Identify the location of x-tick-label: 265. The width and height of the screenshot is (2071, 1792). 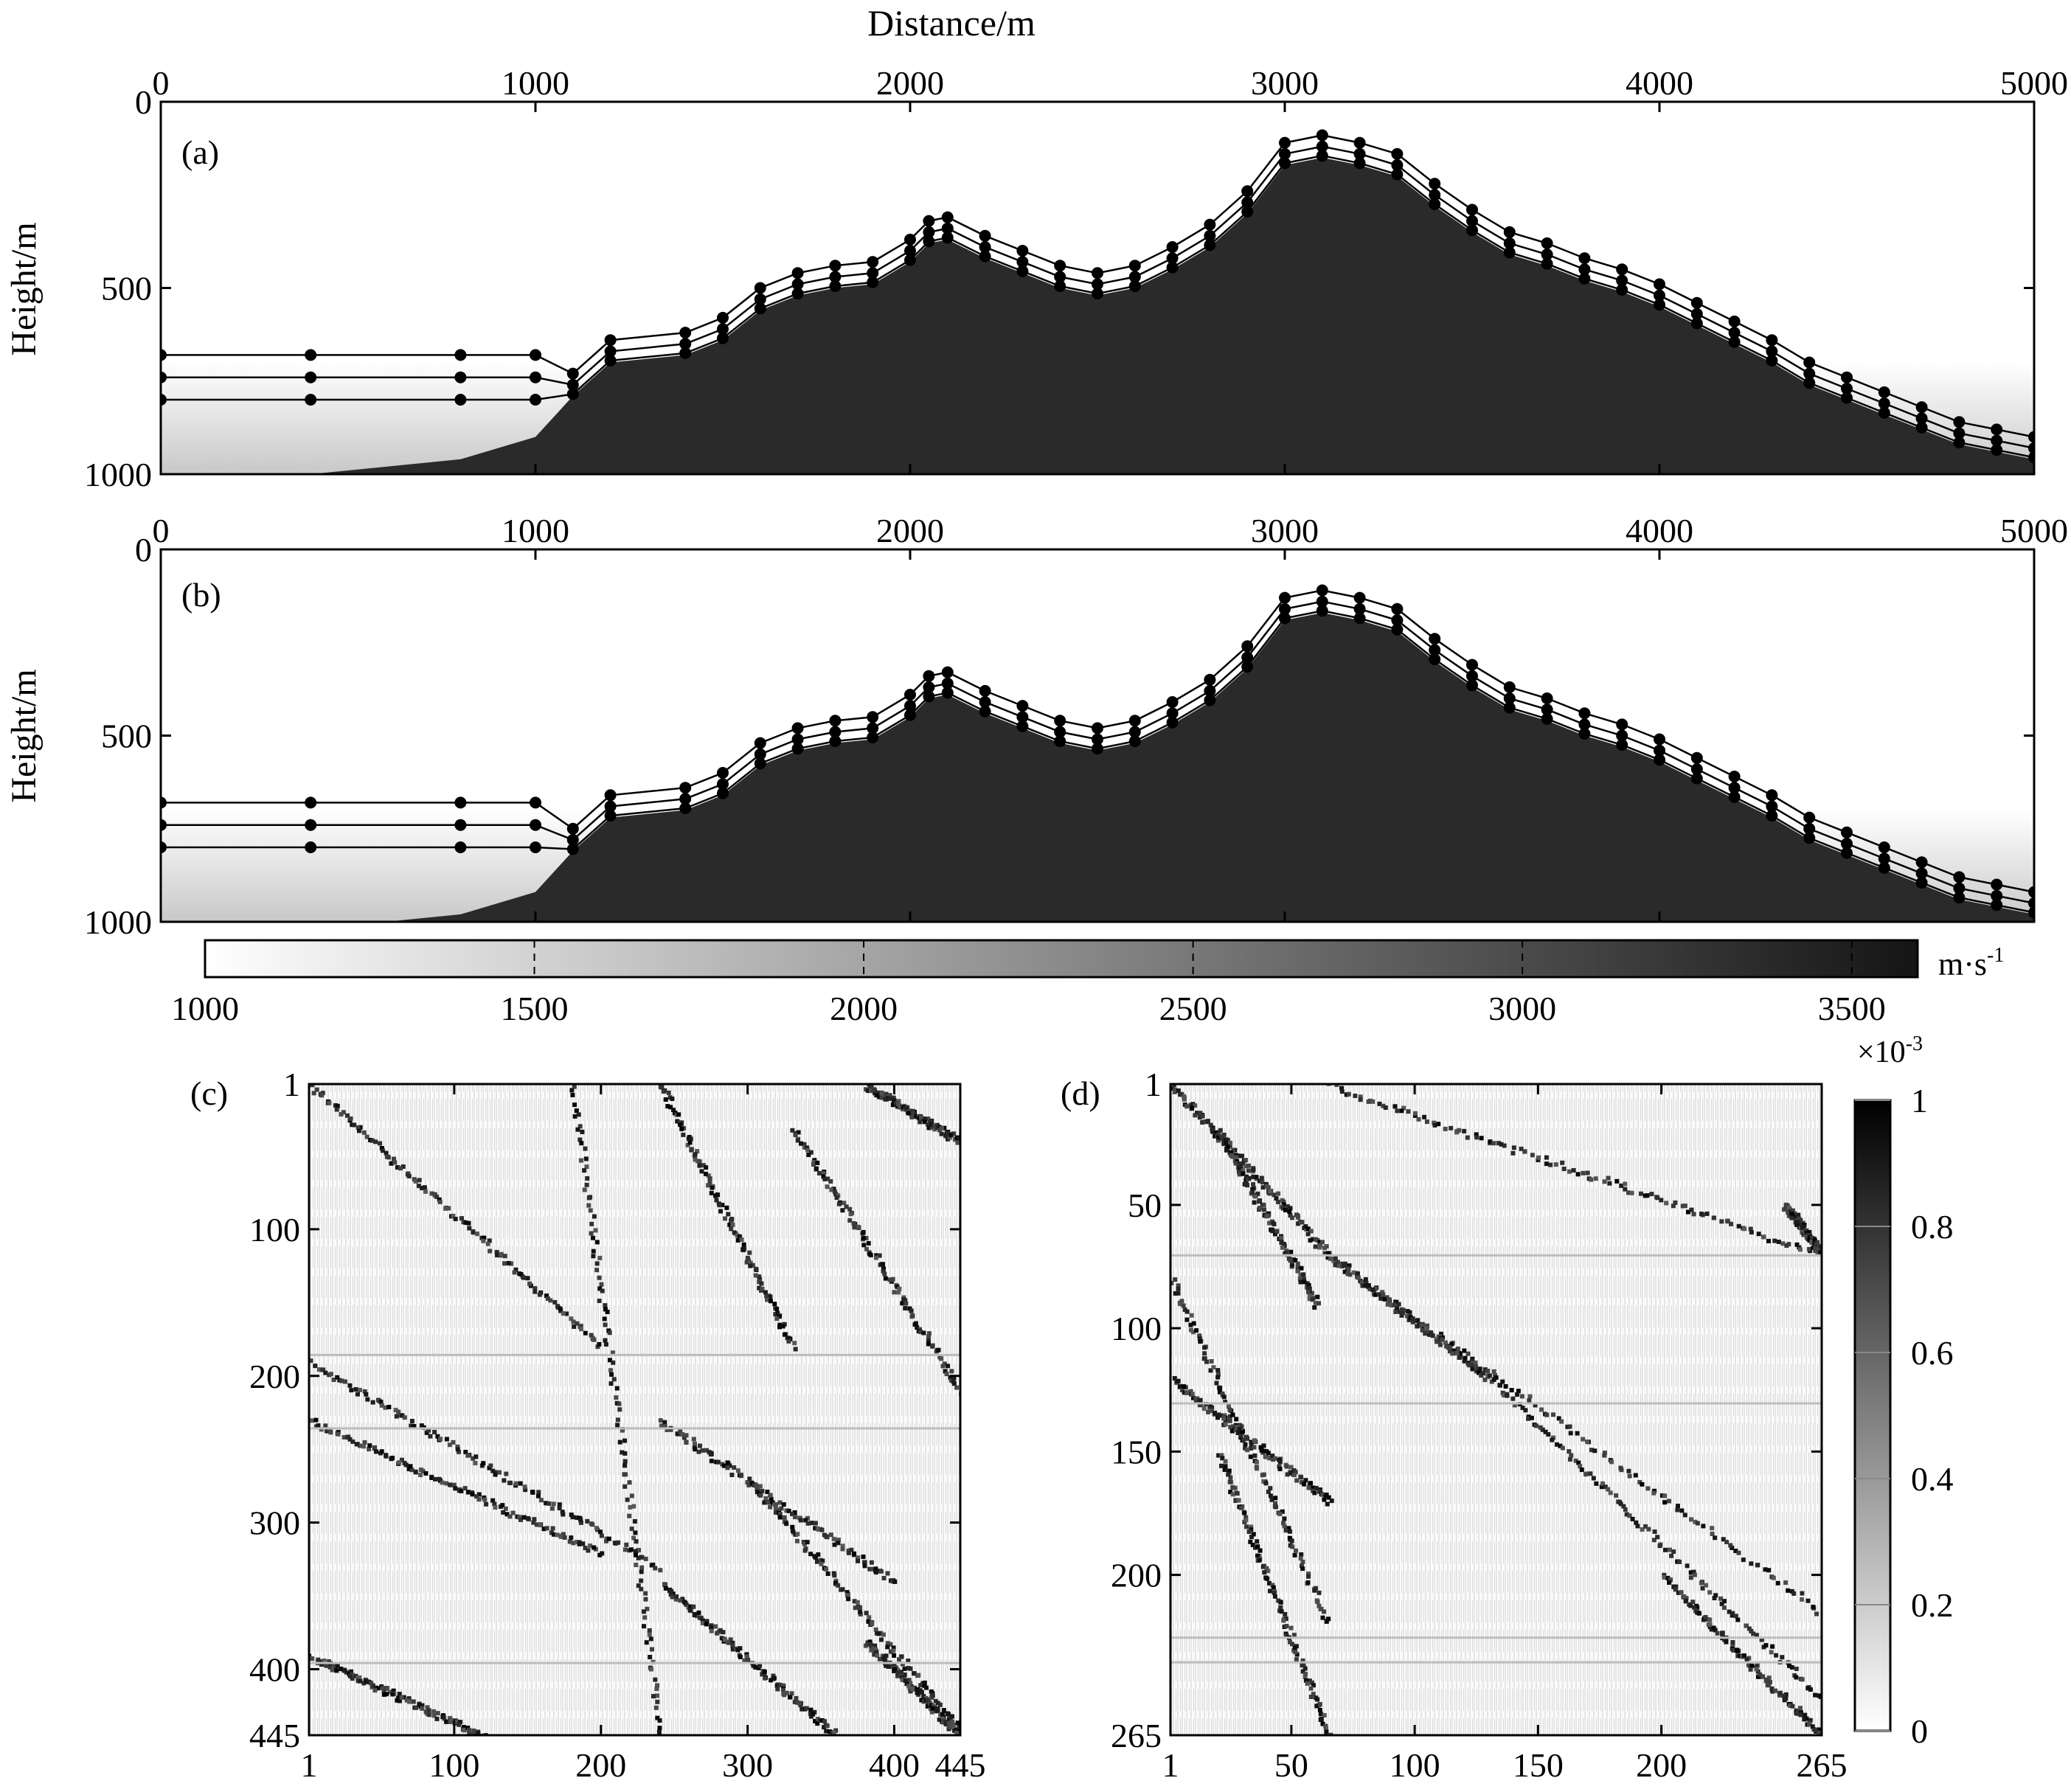
(1822, 1765).